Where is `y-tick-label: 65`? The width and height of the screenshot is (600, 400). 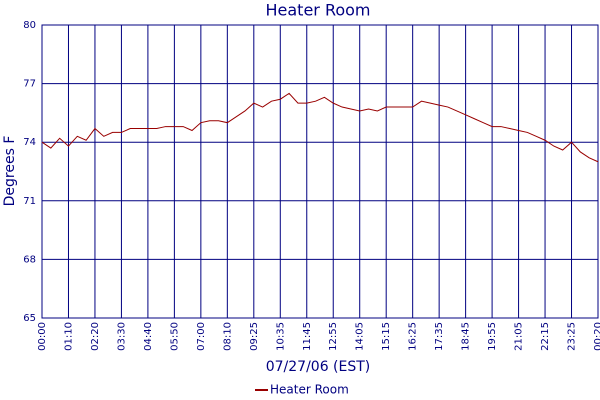
y-tick-label: 65 is located at coordinates (29, 318).